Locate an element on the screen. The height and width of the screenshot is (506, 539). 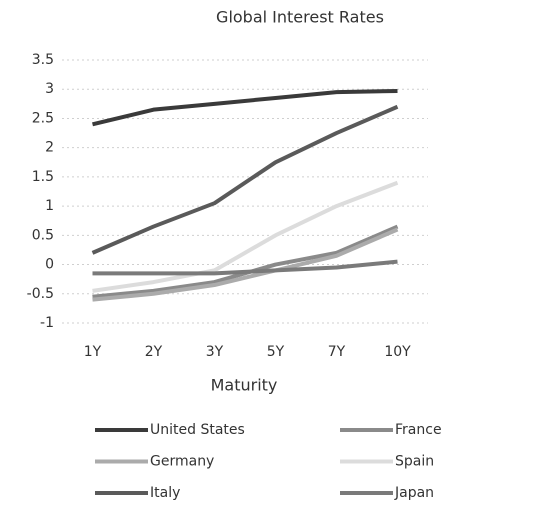
y-tick-label: 3.5 is located at coordinates (43, 60).